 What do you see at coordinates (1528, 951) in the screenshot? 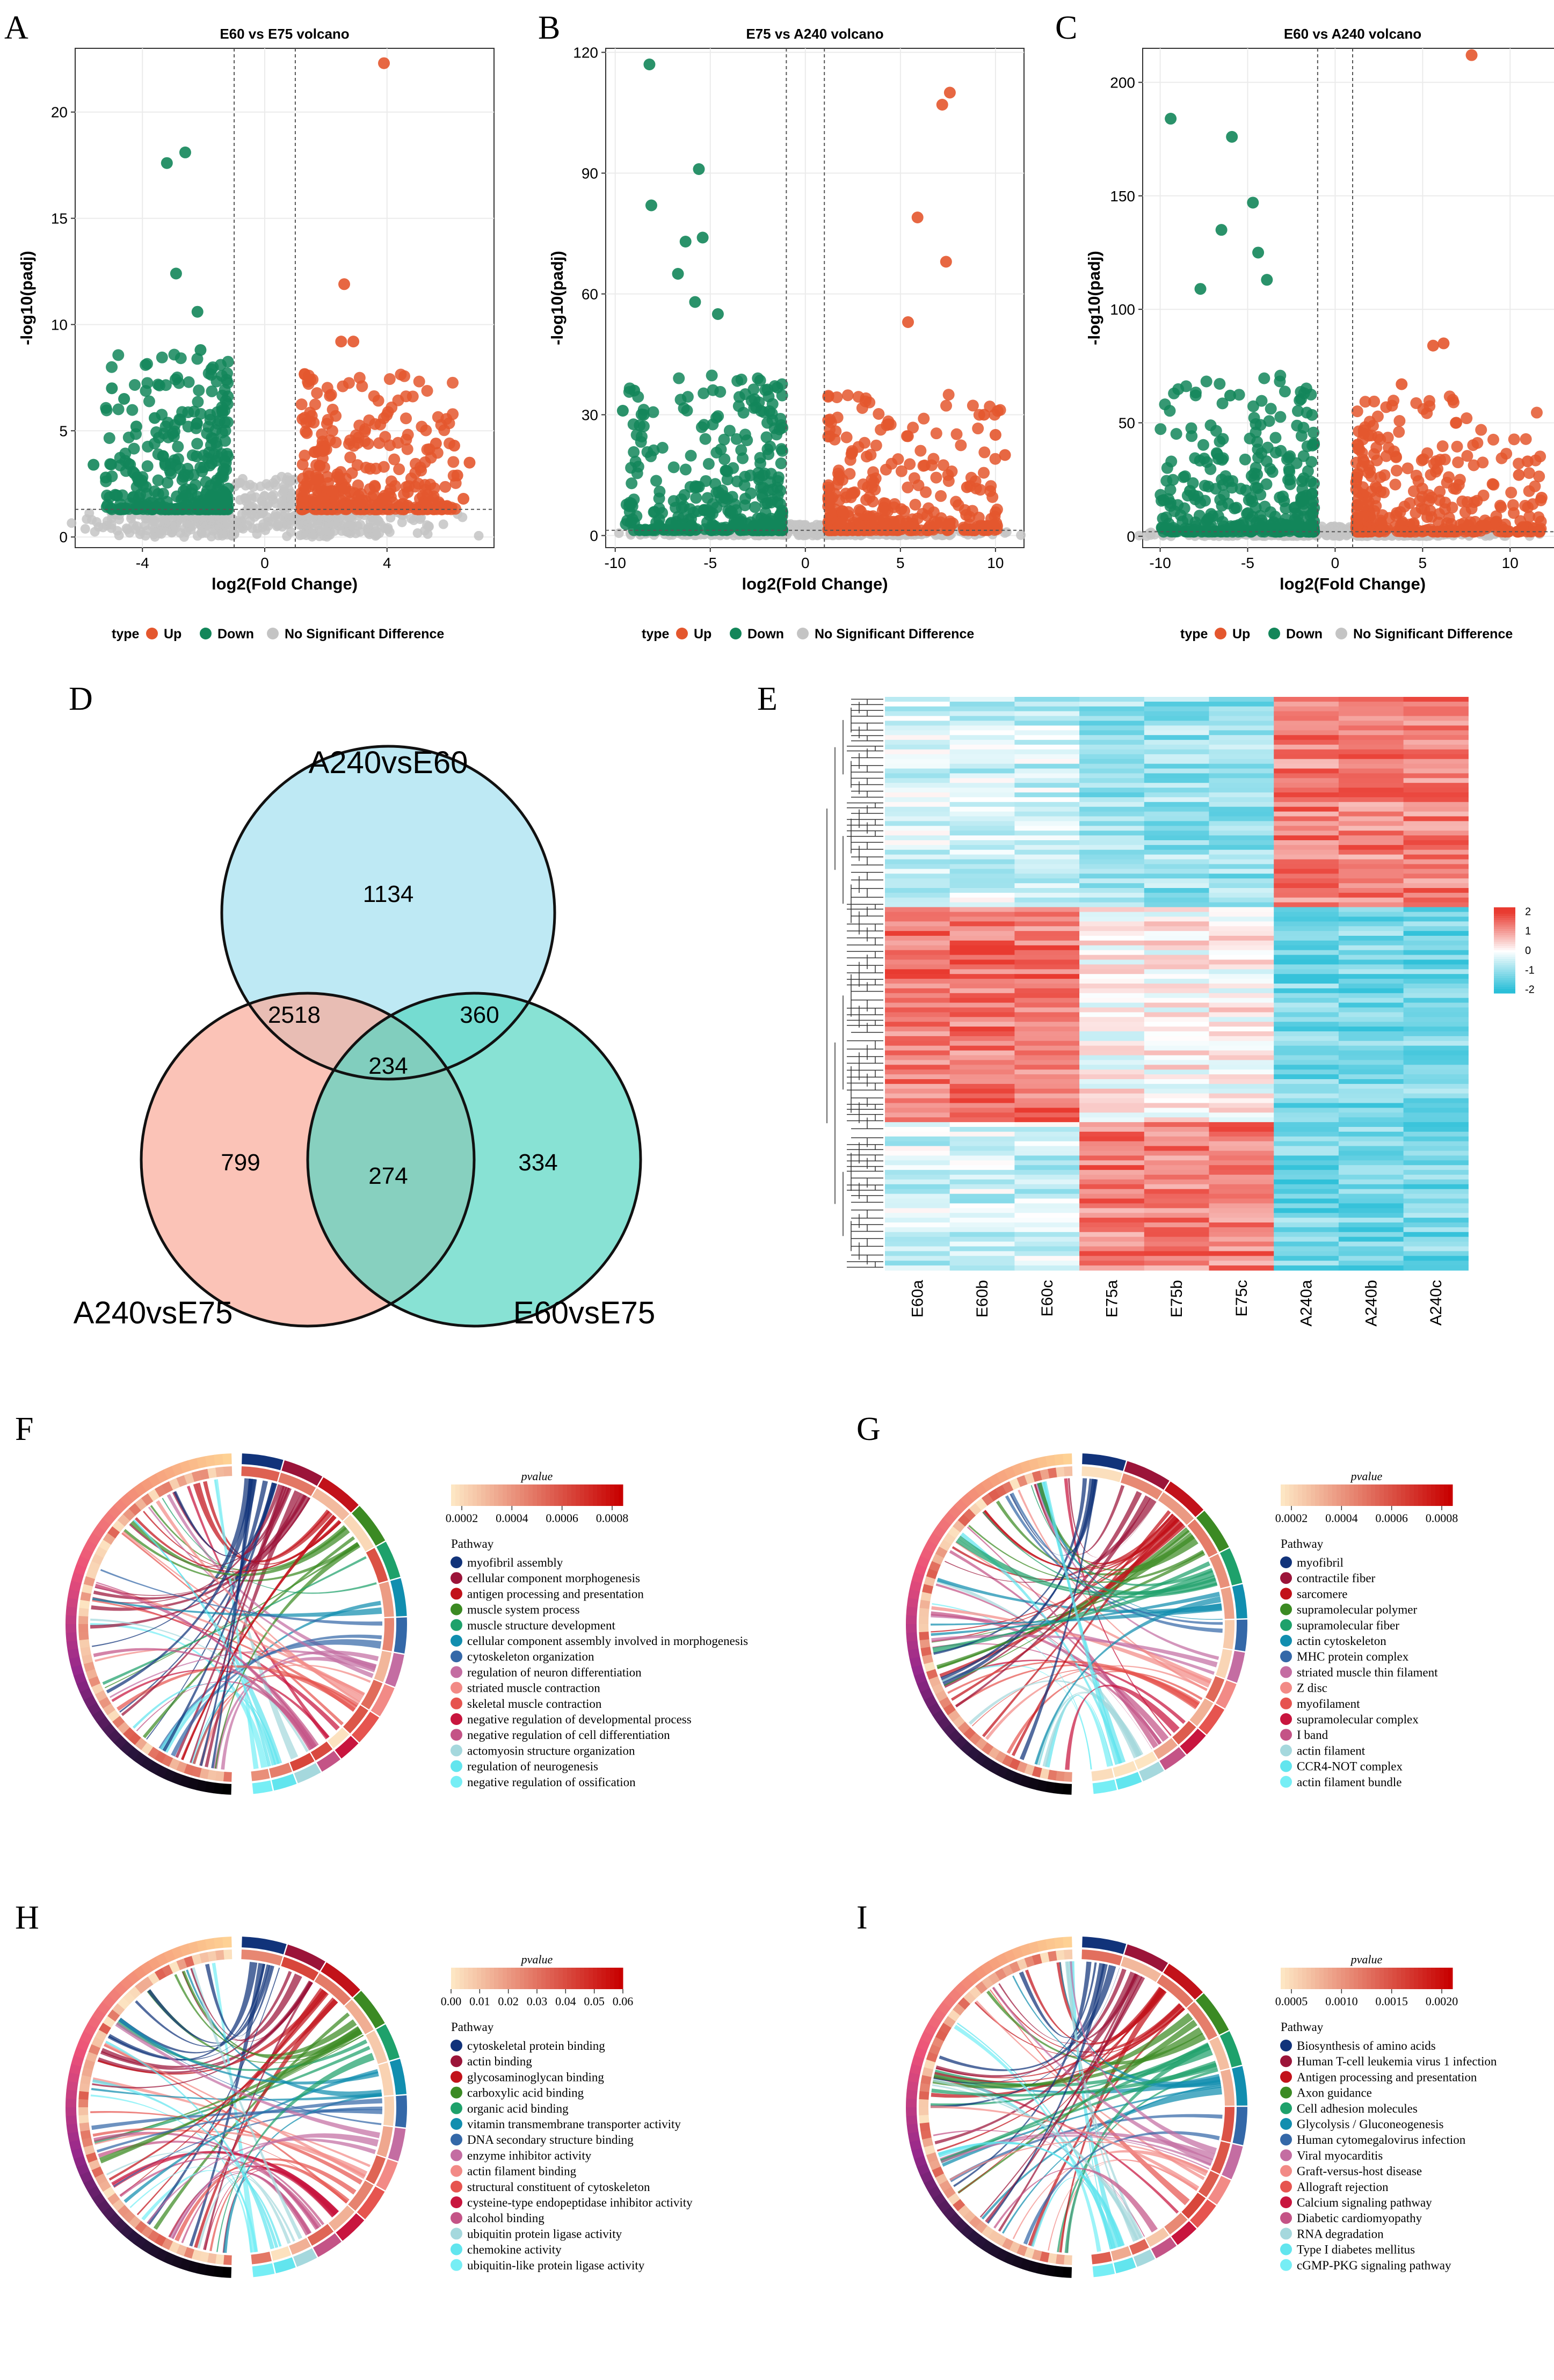
I see `colorbar-tick-label: 0` at bounding box center [1528, 951].